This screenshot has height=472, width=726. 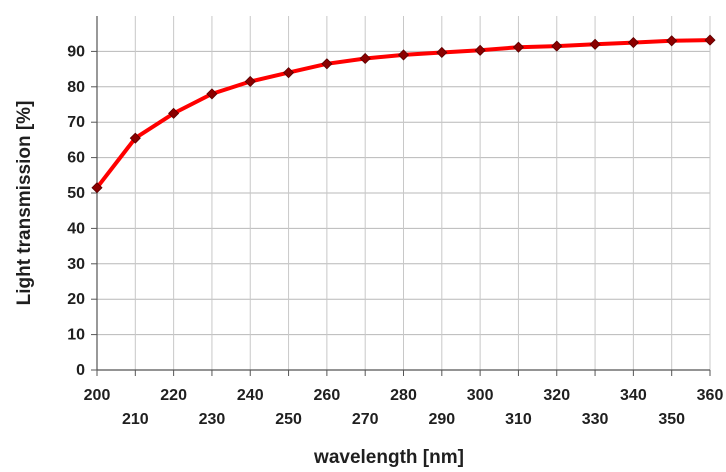 I want to click on y-tick-label: 90, so click(x=76, y=51).